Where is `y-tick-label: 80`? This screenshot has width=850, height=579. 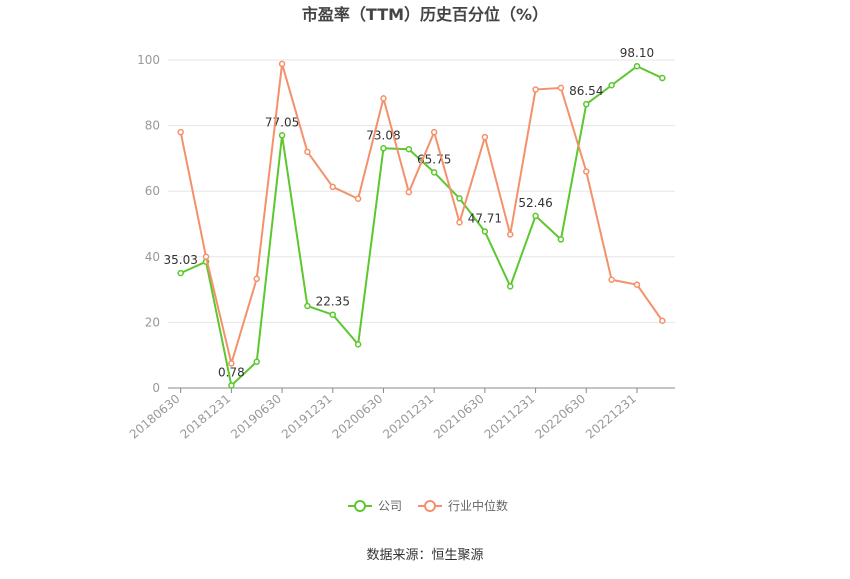 y-tick-label: 80 is located at coordinates (152, 126).